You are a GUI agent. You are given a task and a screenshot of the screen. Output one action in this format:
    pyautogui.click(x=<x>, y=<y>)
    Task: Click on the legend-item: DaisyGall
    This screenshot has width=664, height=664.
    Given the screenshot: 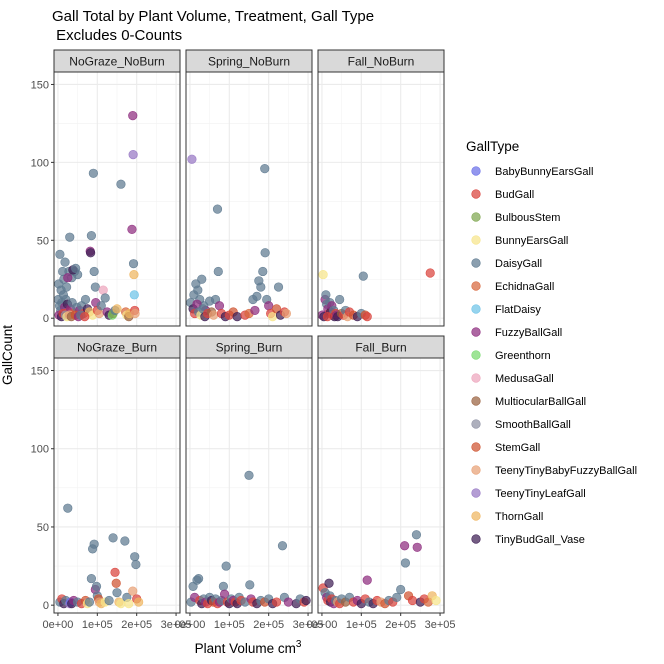 What is the action you would take?
    pyautogui.click(x=506, y=264)
    